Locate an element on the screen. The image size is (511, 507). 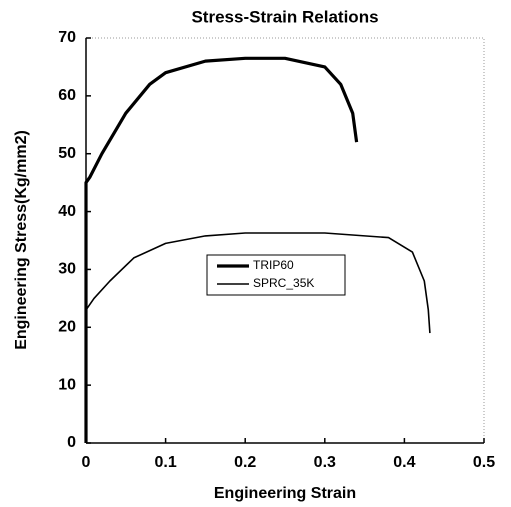
y-tick-label: 40 is located at coordinates (67, 211).